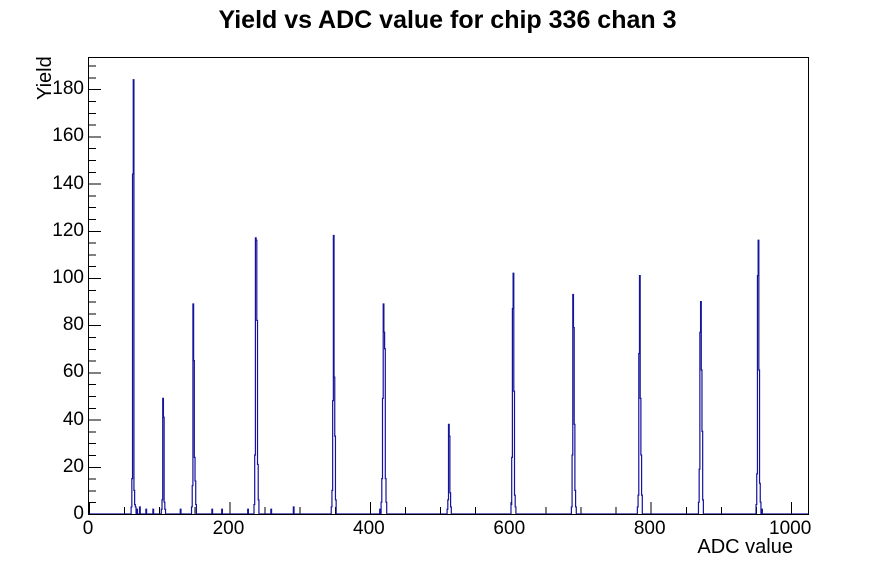  What do you see at coordinates (68, 277) in the screenshot?
I see `y-tick-label: 100` at bounding box center [68, 277].